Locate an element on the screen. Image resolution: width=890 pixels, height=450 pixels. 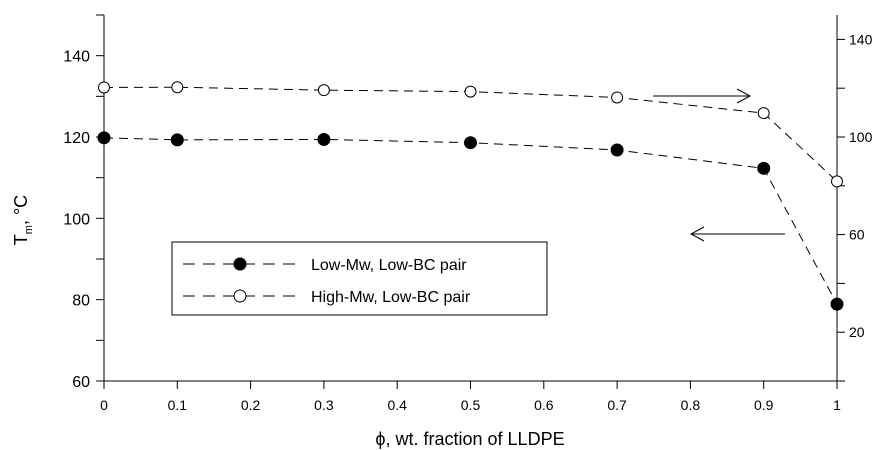
legend-box is located at coordinates (359, 278).